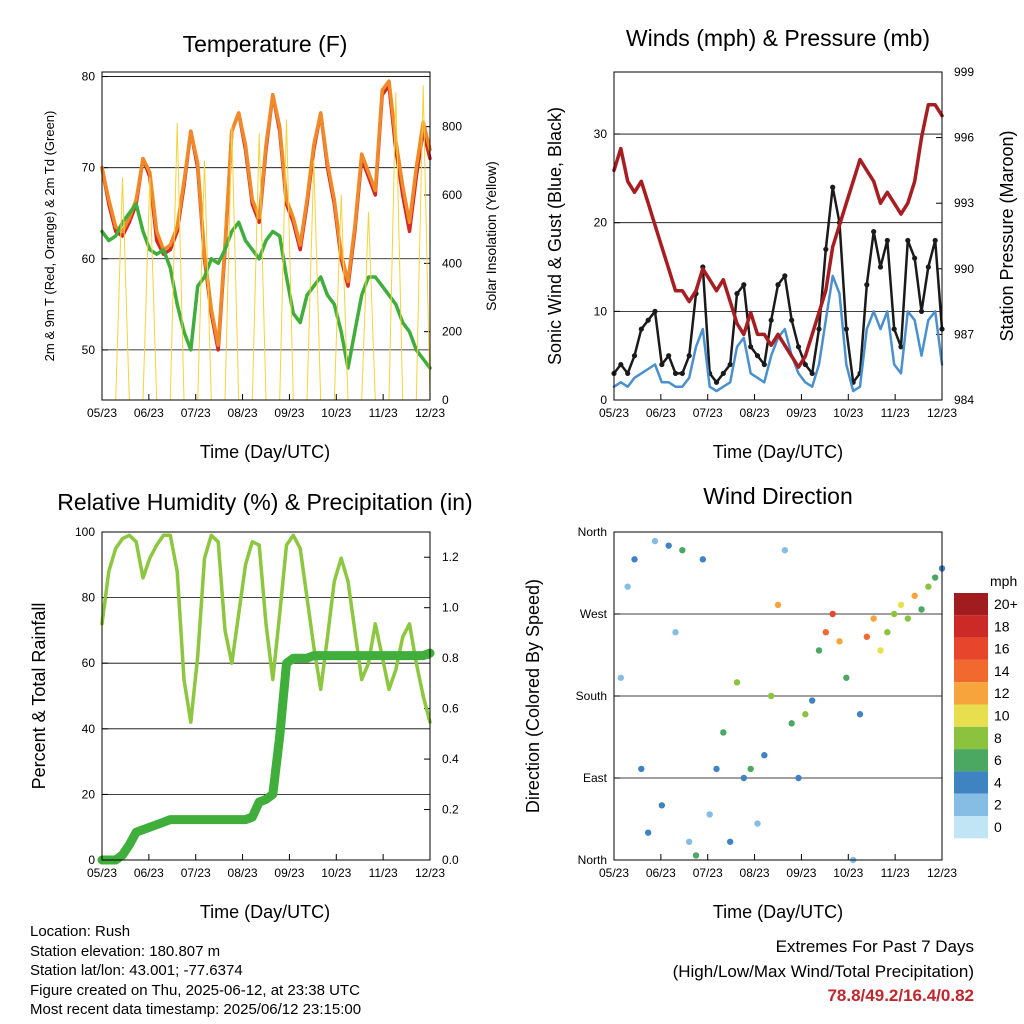 This screenshot has width=1024, height=1024. What do you see at coordinates (1003, 581) in the screenshot?
I see `colorbar-title: mph` at bounding box center [1003, 581].